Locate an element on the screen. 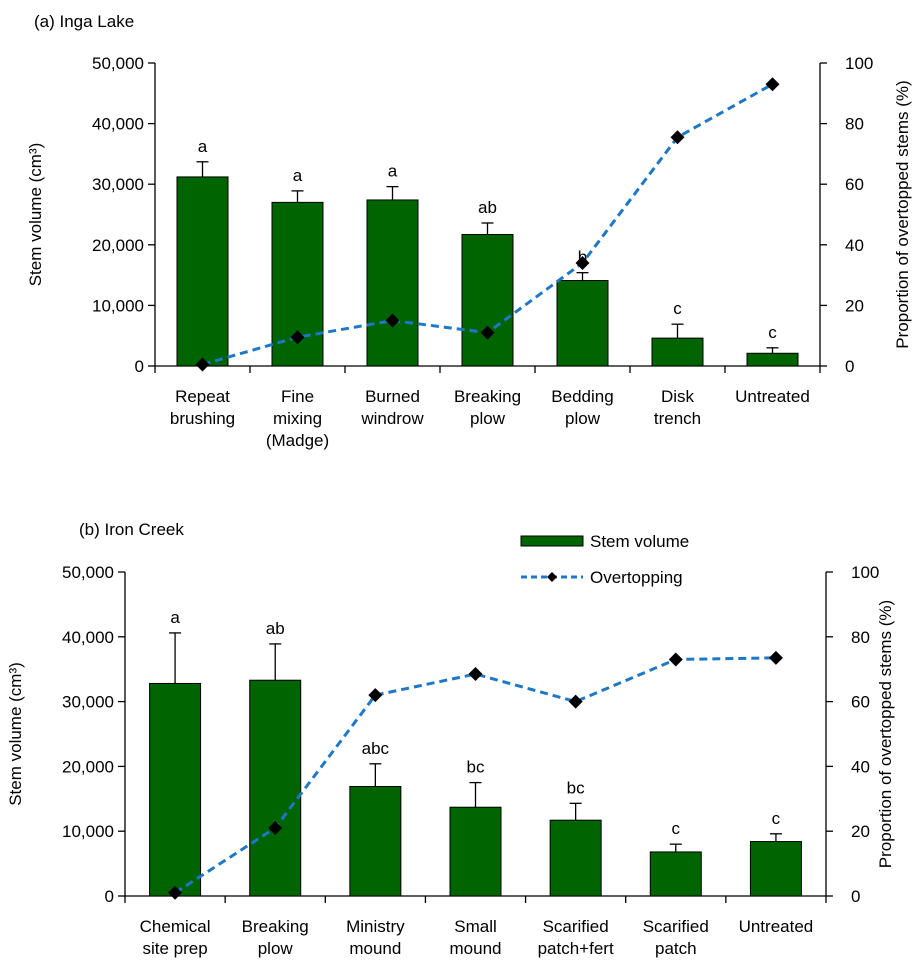  x-tick-label: Chemical is located at coordinates (175, 926).